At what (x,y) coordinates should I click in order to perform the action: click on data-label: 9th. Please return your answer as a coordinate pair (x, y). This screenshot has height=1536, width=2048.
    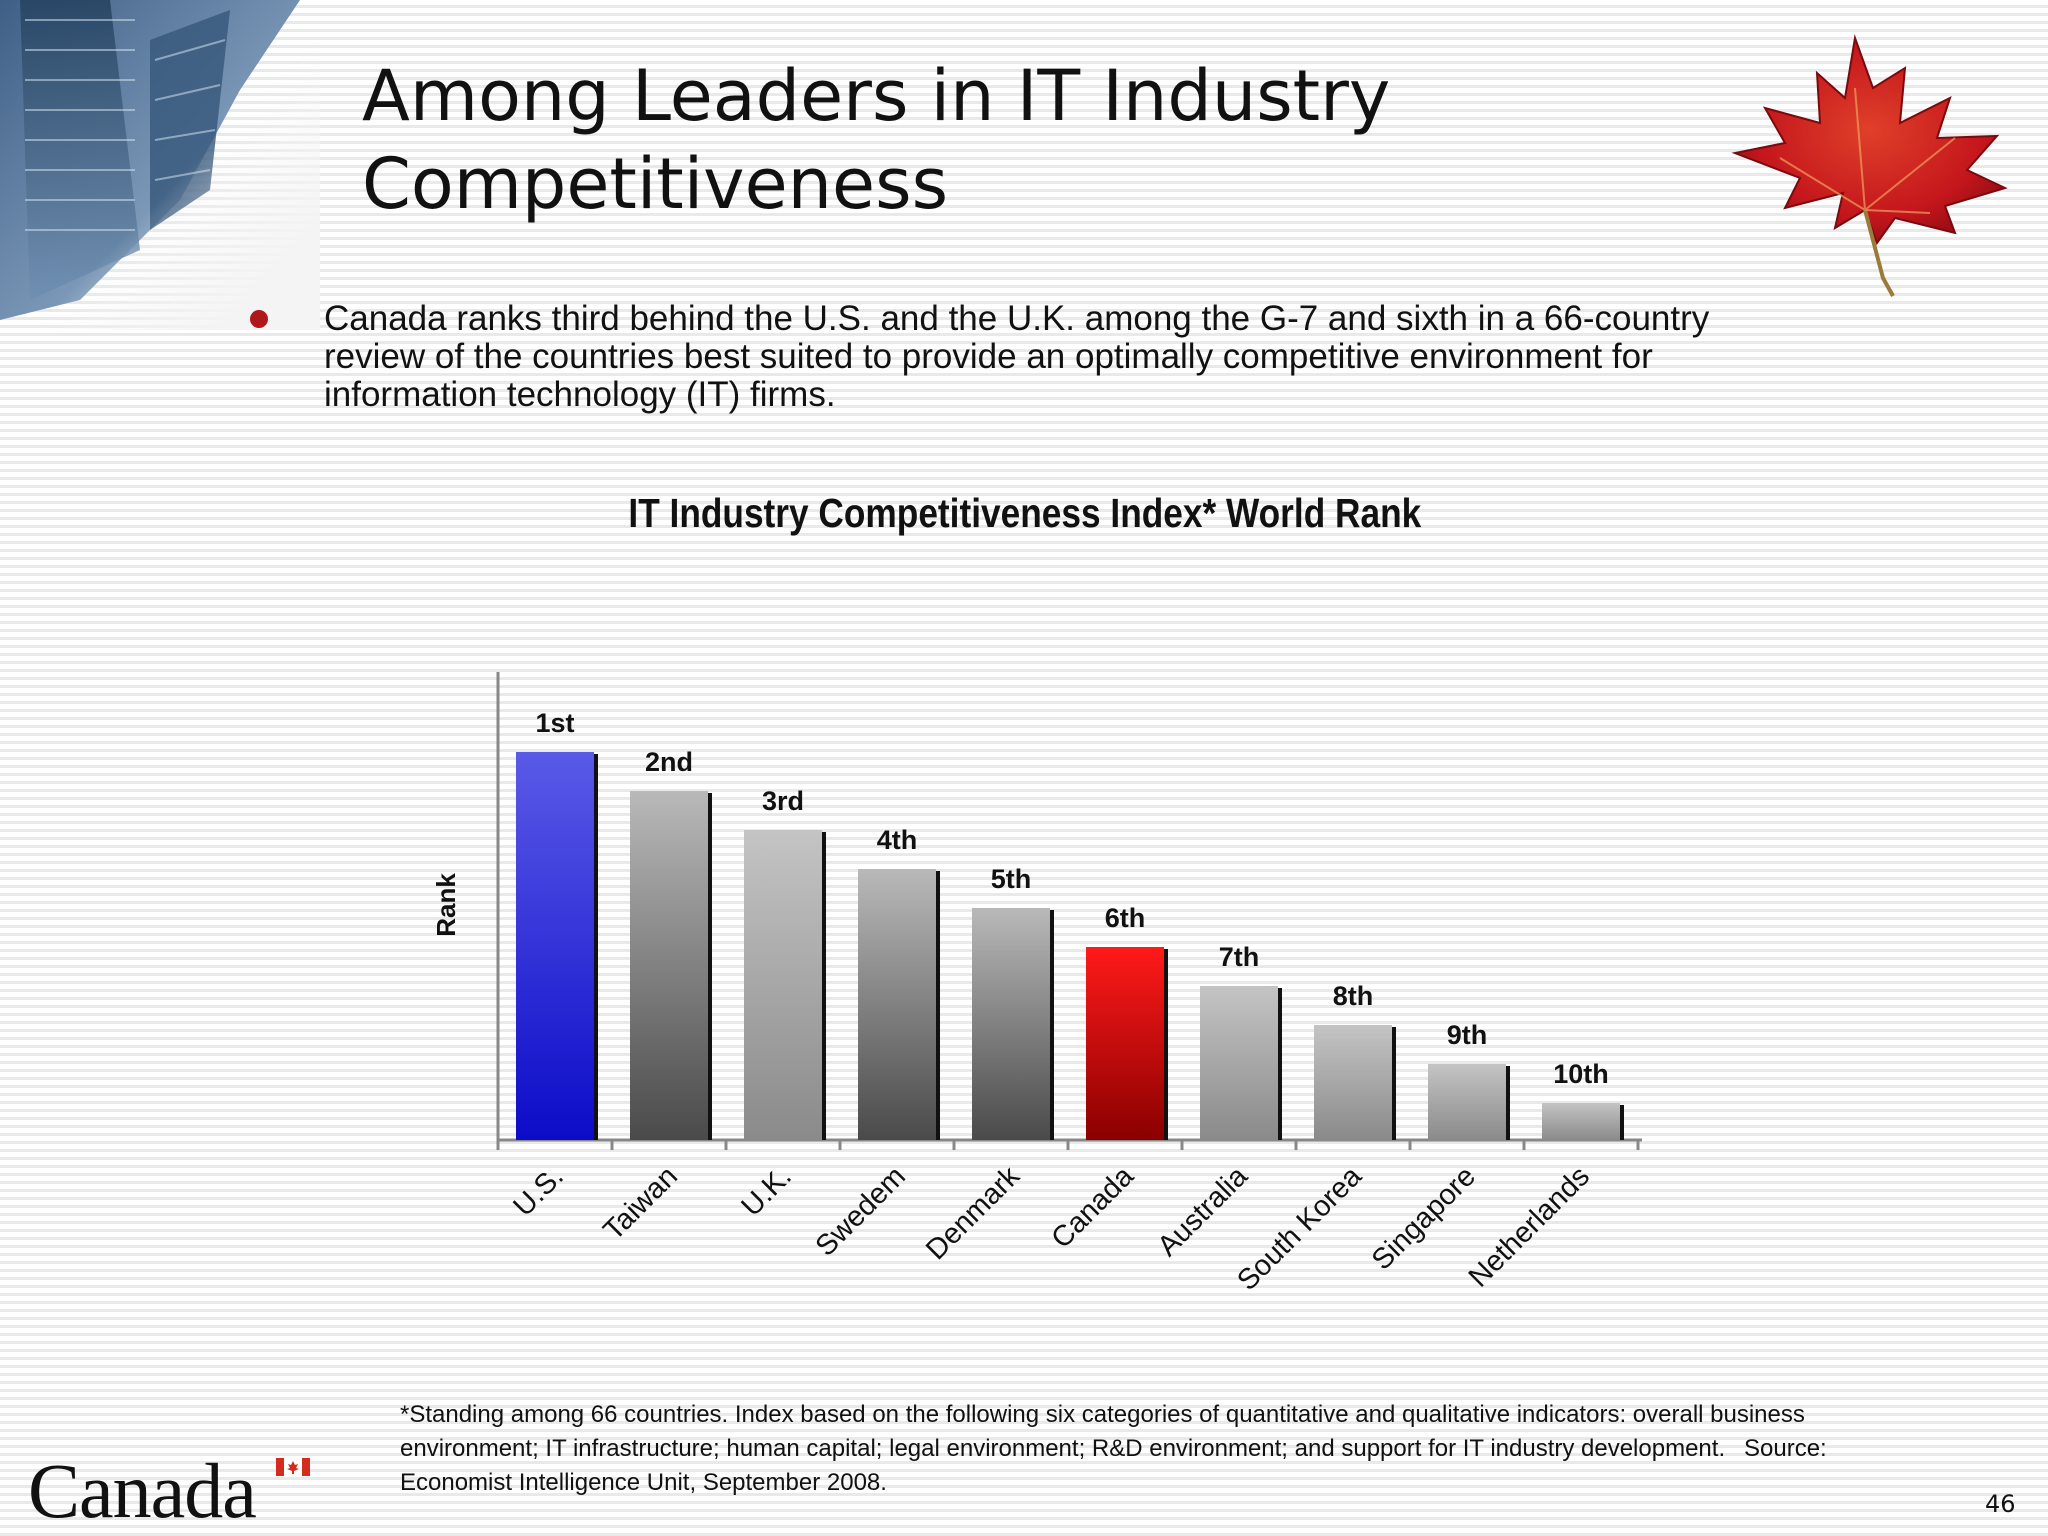
    Looking at the image, I should click on (1467, 1035).